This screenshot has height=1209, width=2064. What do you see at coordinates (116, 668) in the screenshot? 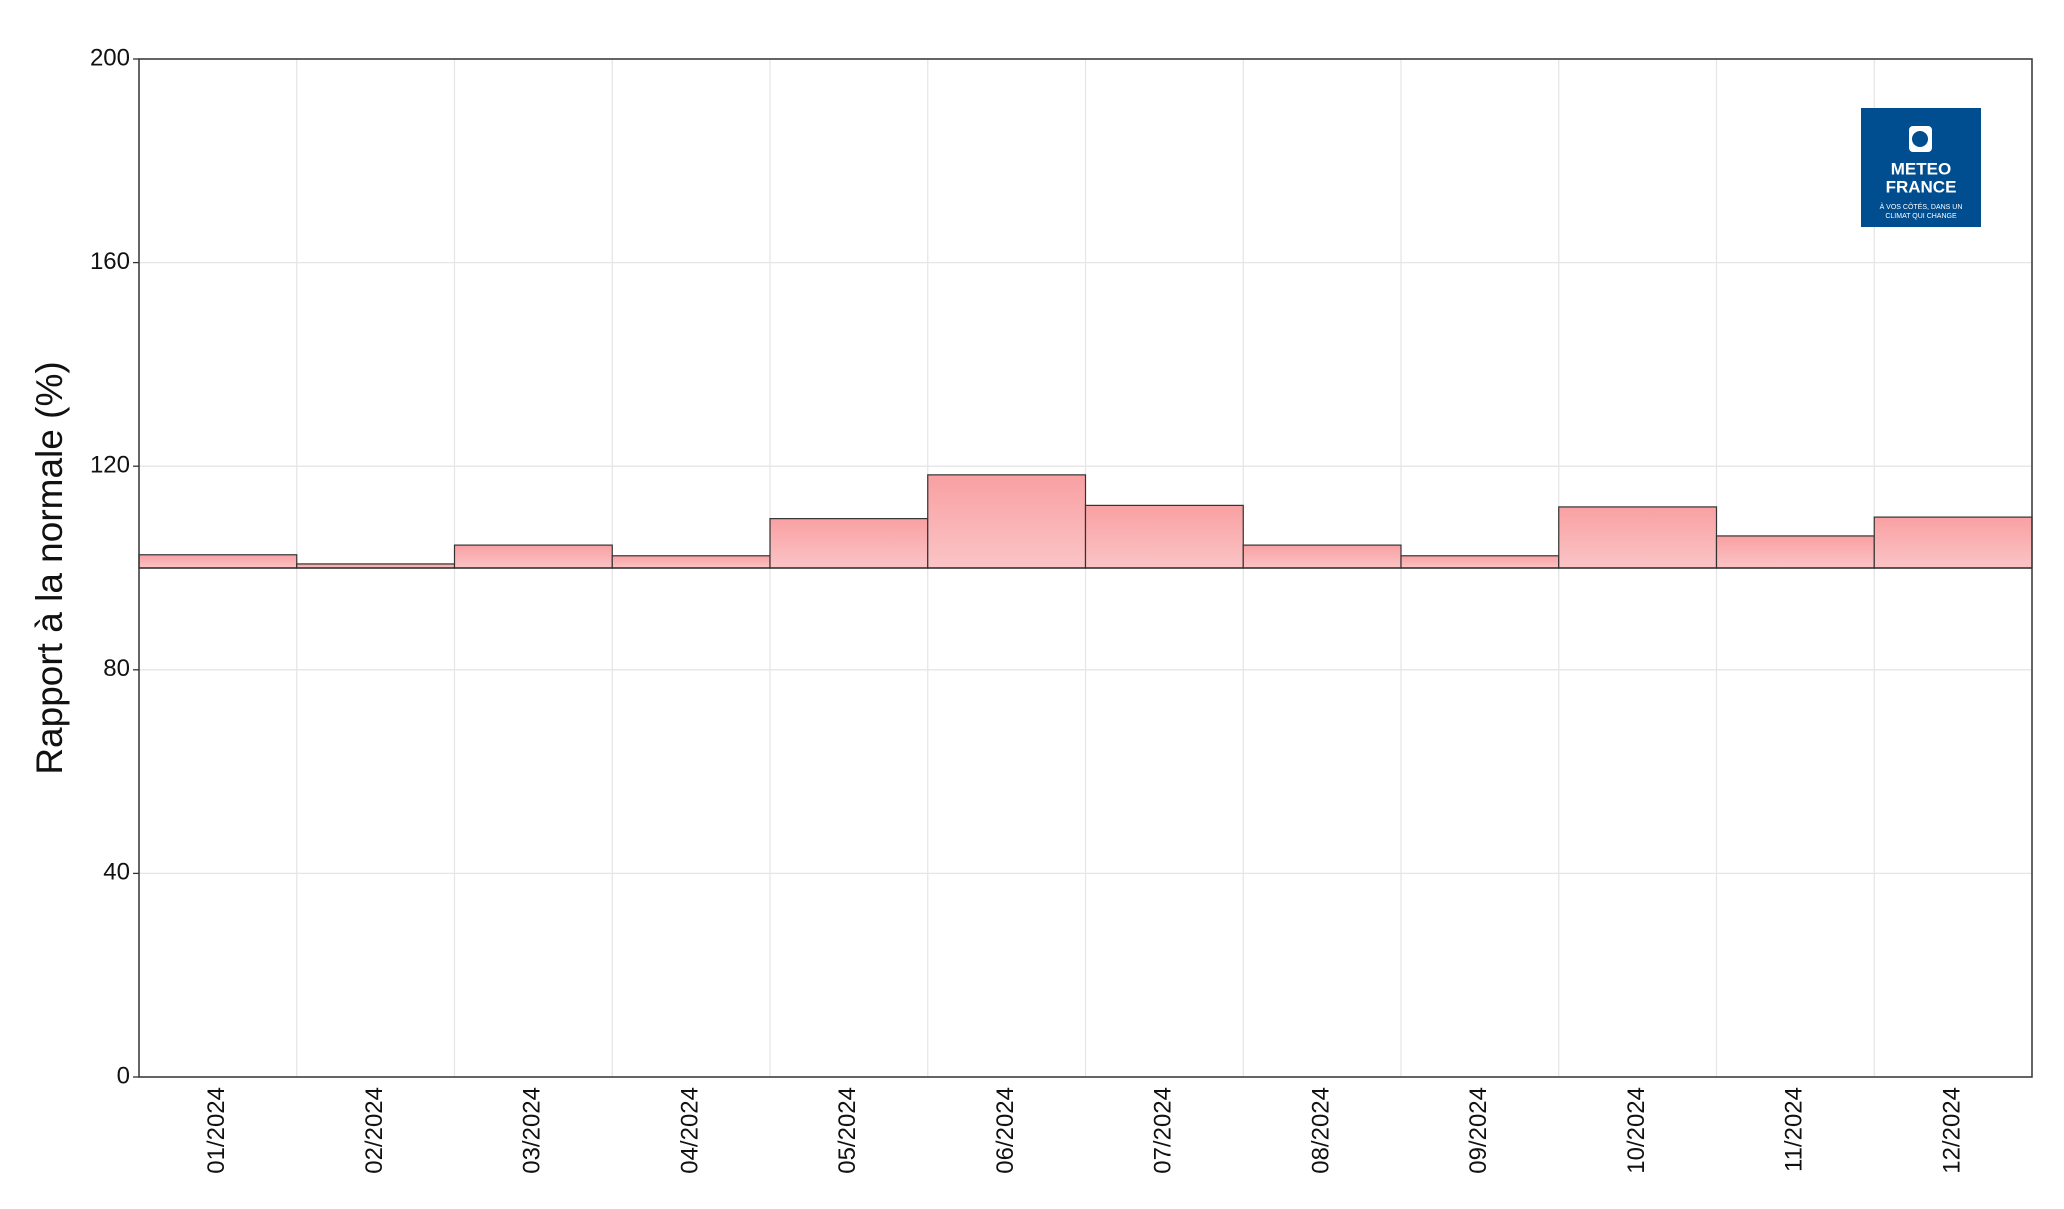
I see `y-tick-label: 80` at bounding box center [116, 668].